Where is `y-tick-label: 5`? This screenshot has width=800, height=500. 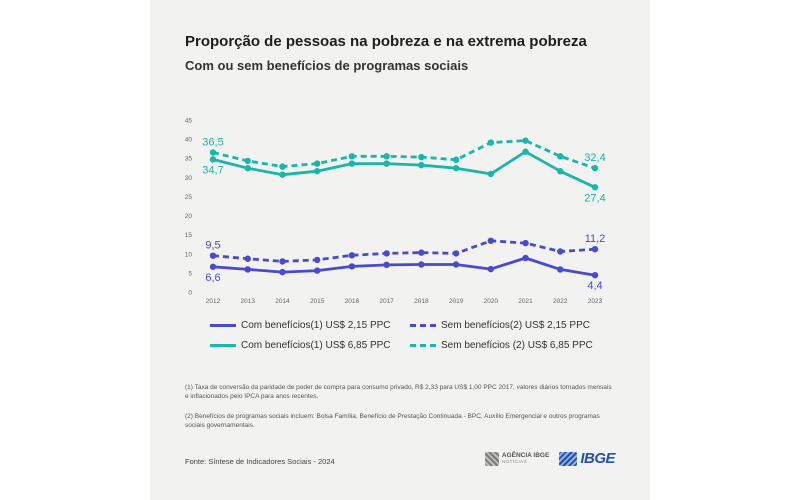
y-tick-label: 5 is located at coordinates (190, 273).